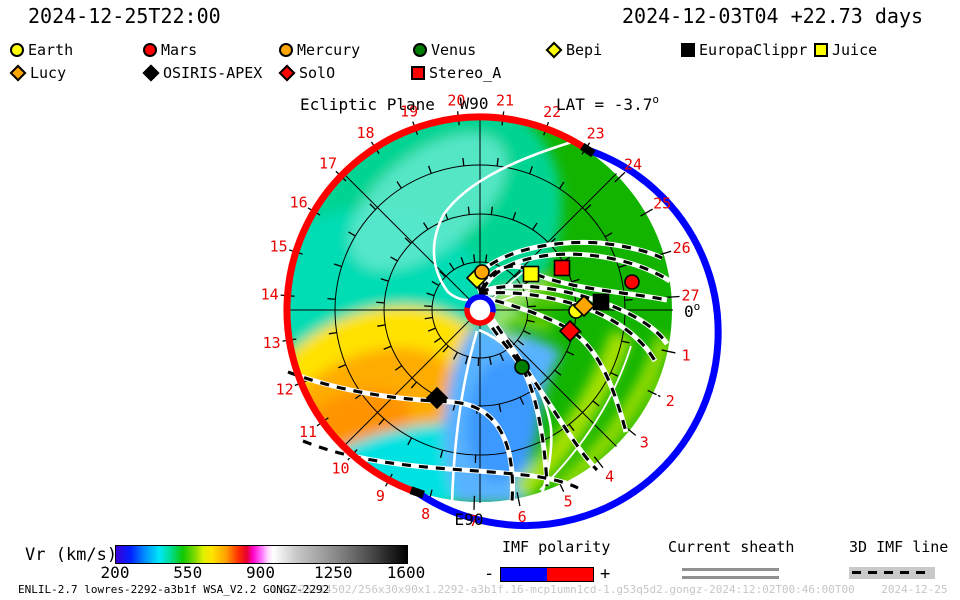 The image size is (960, 600). What do you see at coordinates (670, 401) in the screenshot?
I see `date-label-2: 2` at bounding box center [670, 401].